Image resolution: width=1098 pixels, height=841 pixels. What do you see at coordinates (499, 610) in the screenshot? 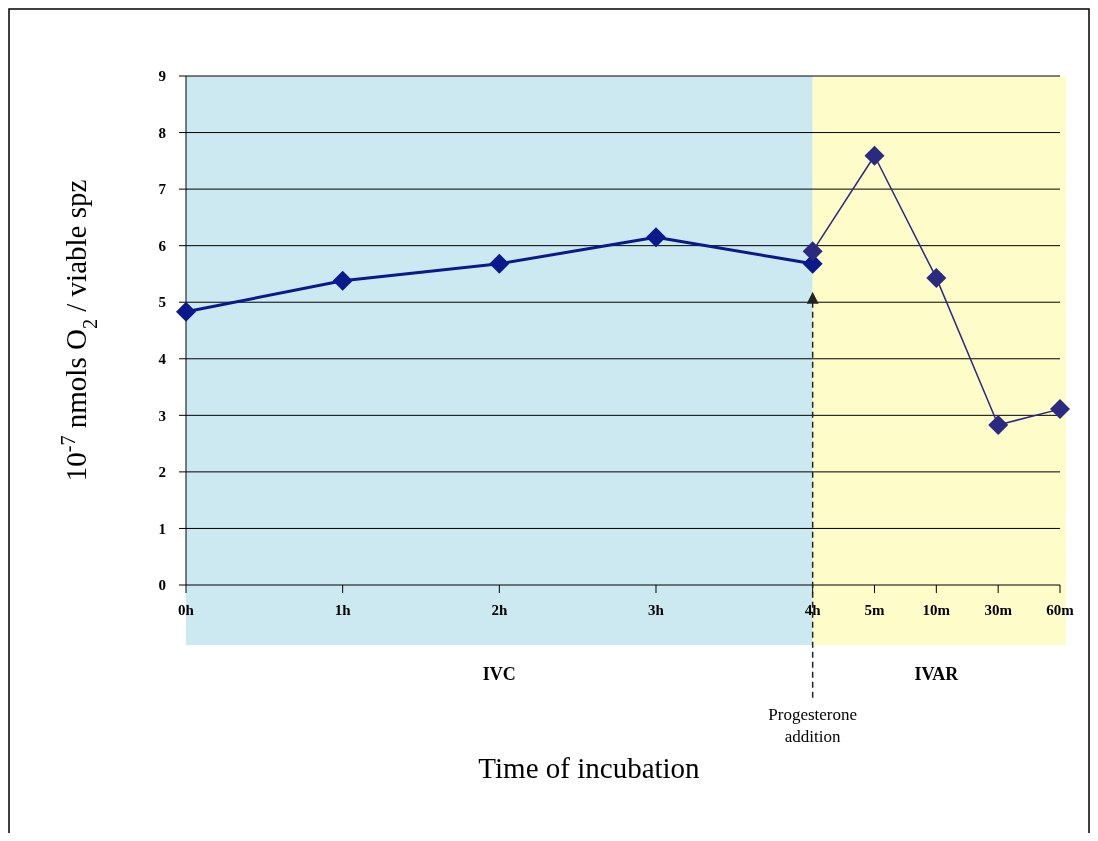
I see `x-tick-label: 2h` at bounding box center [499, 610].